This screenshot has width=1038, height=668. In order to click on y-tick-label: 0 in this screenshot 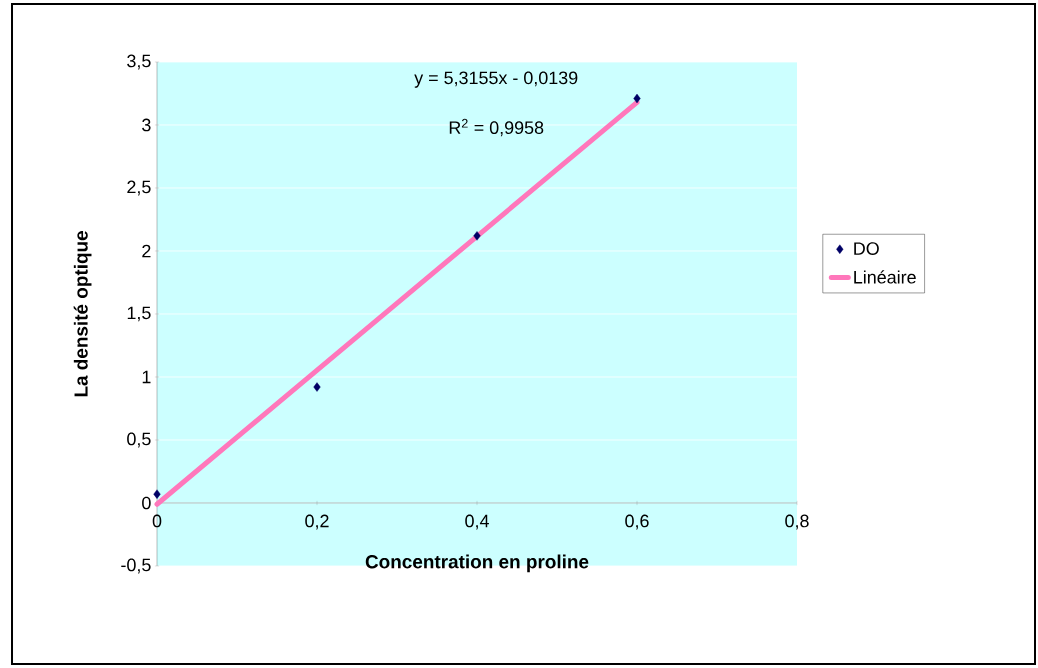, I will do `click(146, 503)`.